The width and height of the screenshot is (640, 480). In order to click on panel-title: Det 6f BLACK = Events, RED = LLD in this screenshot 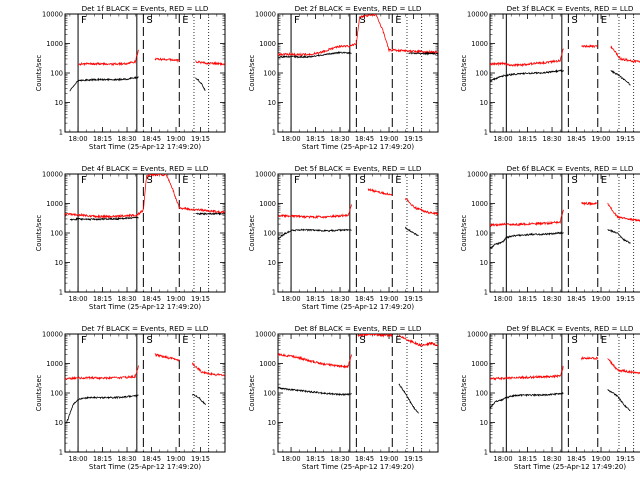, I will do `click(570, 168)`.